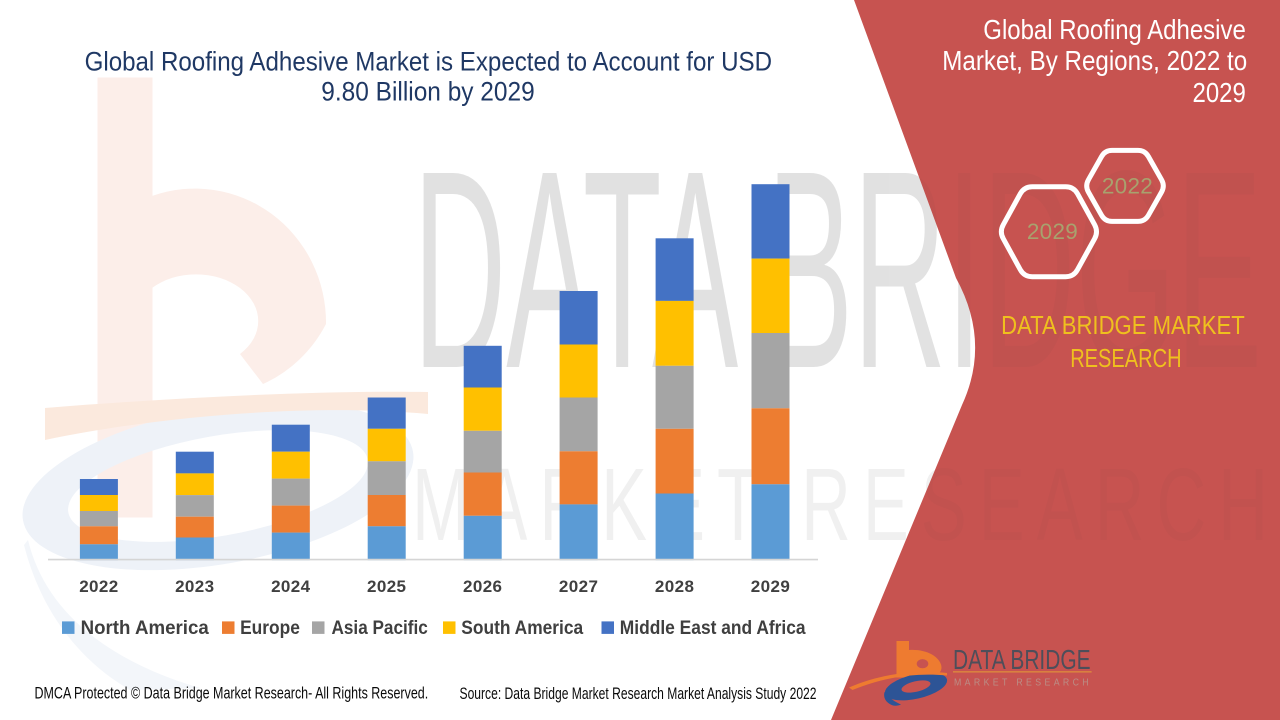  What do you see at coordinates (713, 628) in the screenshot?
I see `svg-text: Middle East and Africa` at bounding box center [713, 628].